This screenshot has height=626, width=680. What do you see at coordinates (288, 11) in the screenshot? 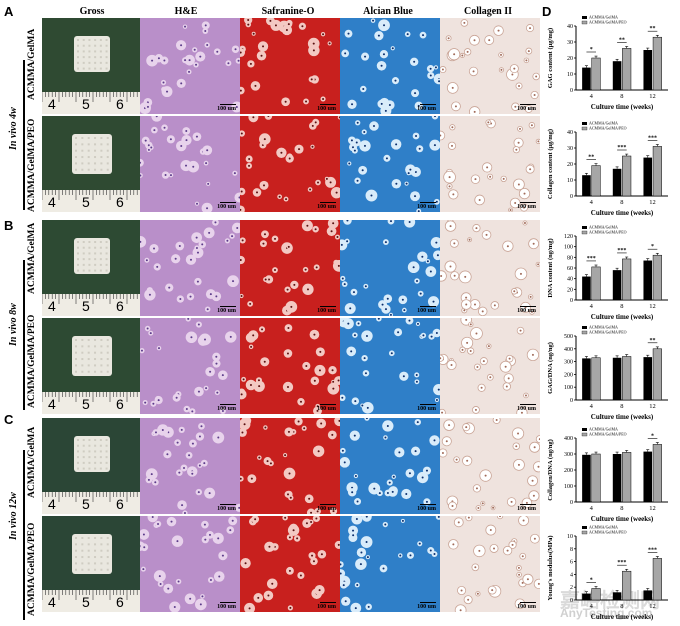
I see `column-header-safranine: Safranine-O` at bounding box center [288, 11].